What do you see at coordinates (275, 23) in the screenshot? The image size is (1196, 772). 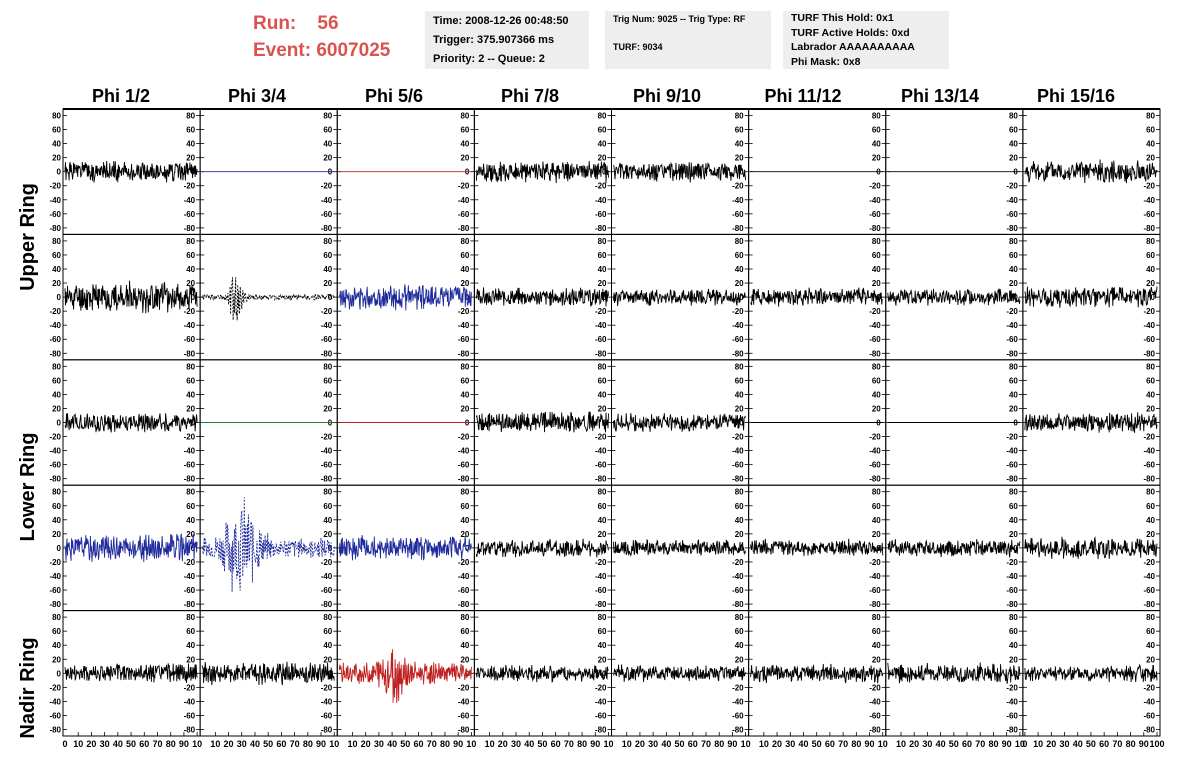 I see `run-label: Run:` at bounding box center [275, 23].